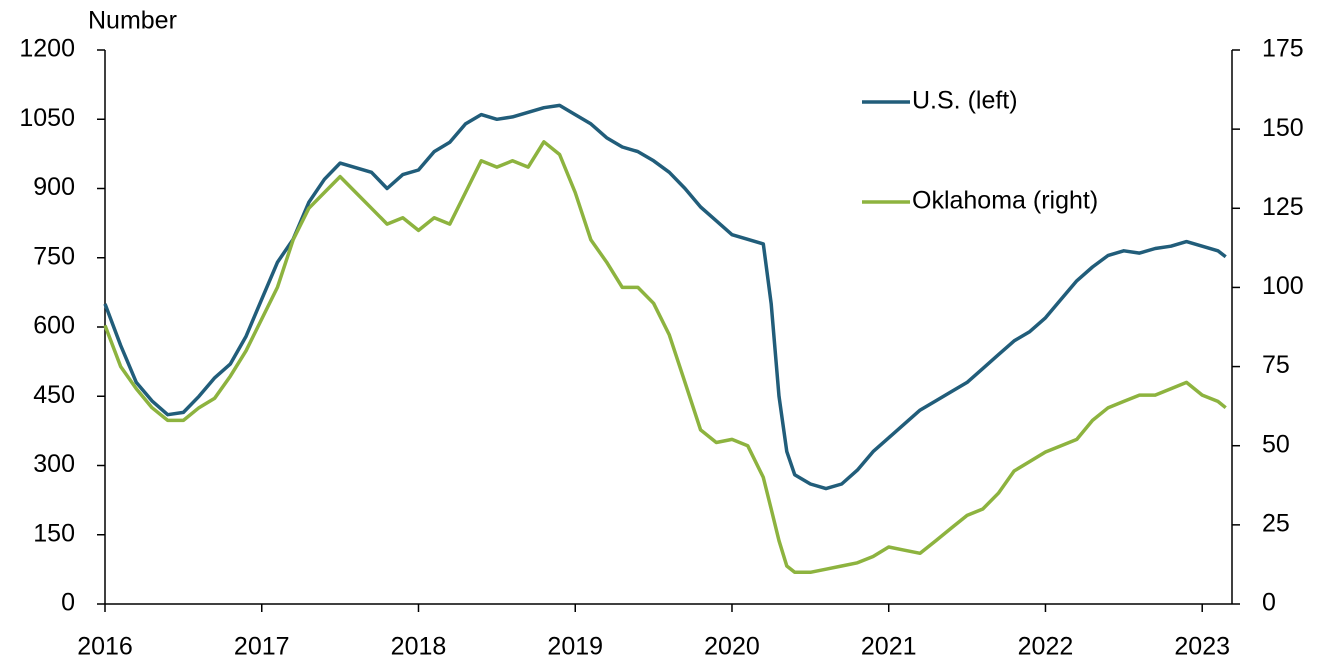 The image size is (1328, 666). Describe the element at coordinates (1276, 444) in the screenshot. I see `y2-tick-label: 50` at that location.